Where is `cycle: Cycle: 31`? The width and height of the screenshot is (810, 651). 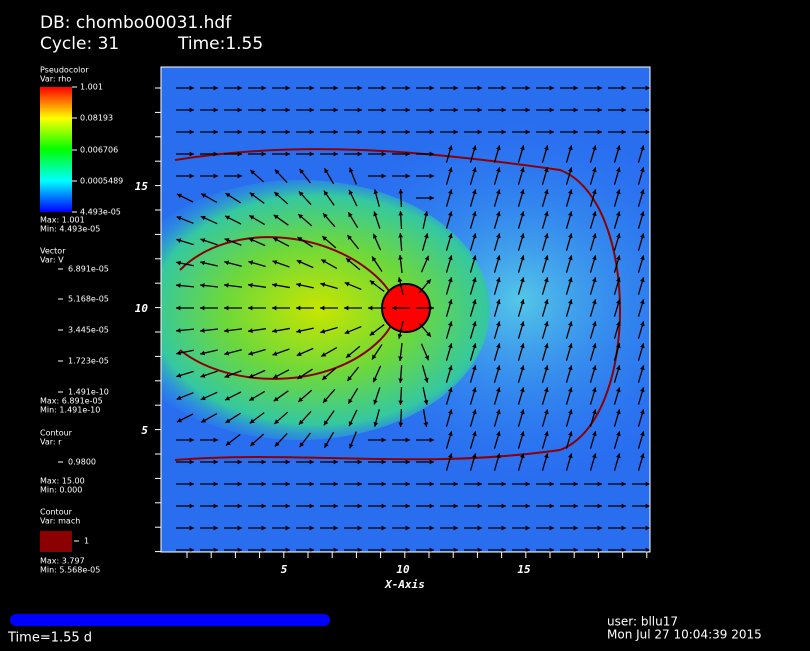 cycle: Cycle: 31 is located at coordinates (79, 44).